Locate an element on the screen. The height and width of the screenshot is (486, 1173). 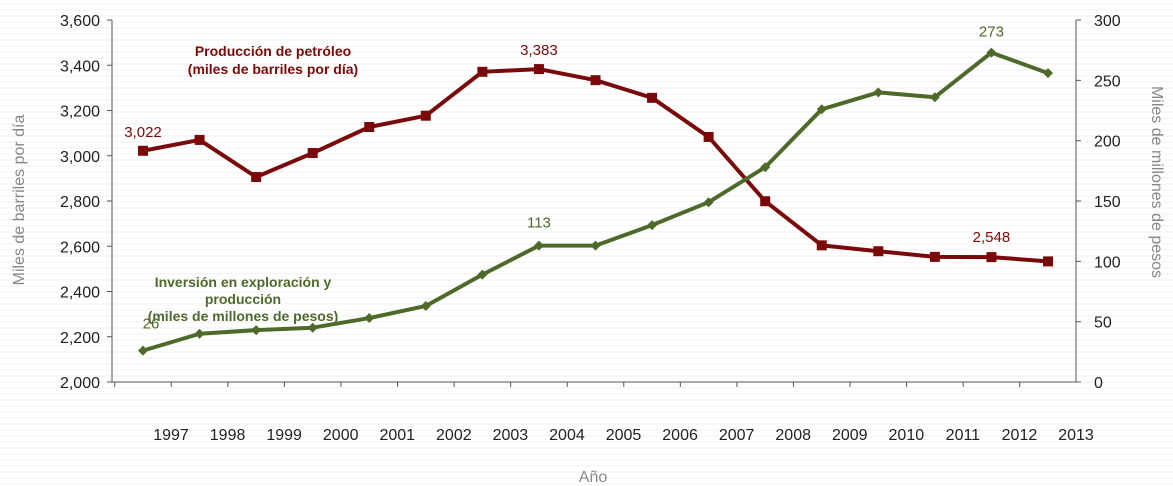
series-name-label: Producción de petróleo is located at coordinates (273, 51).